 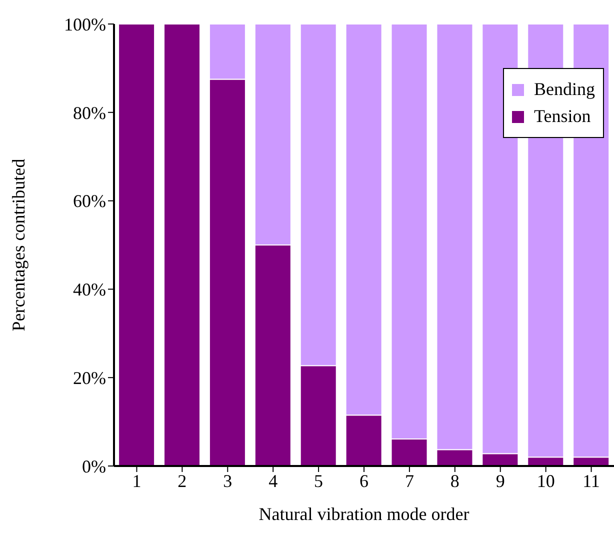 What do you see at coordinates (364, 480) in the screenshot?
I see `x-tick-label: 6` at bounding box center [364, 480].